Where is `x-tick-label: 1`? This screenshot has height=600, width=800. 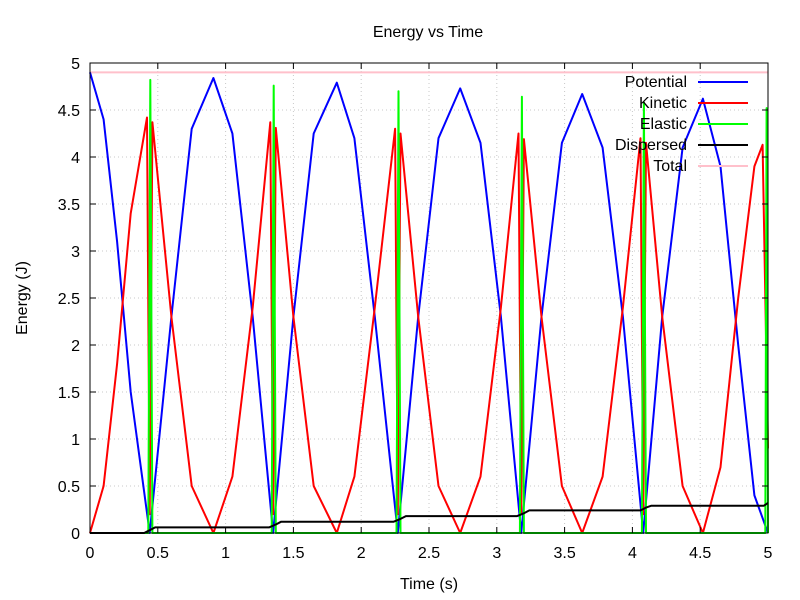
x-tick-label: 1 is located at coordinates (225, 553).